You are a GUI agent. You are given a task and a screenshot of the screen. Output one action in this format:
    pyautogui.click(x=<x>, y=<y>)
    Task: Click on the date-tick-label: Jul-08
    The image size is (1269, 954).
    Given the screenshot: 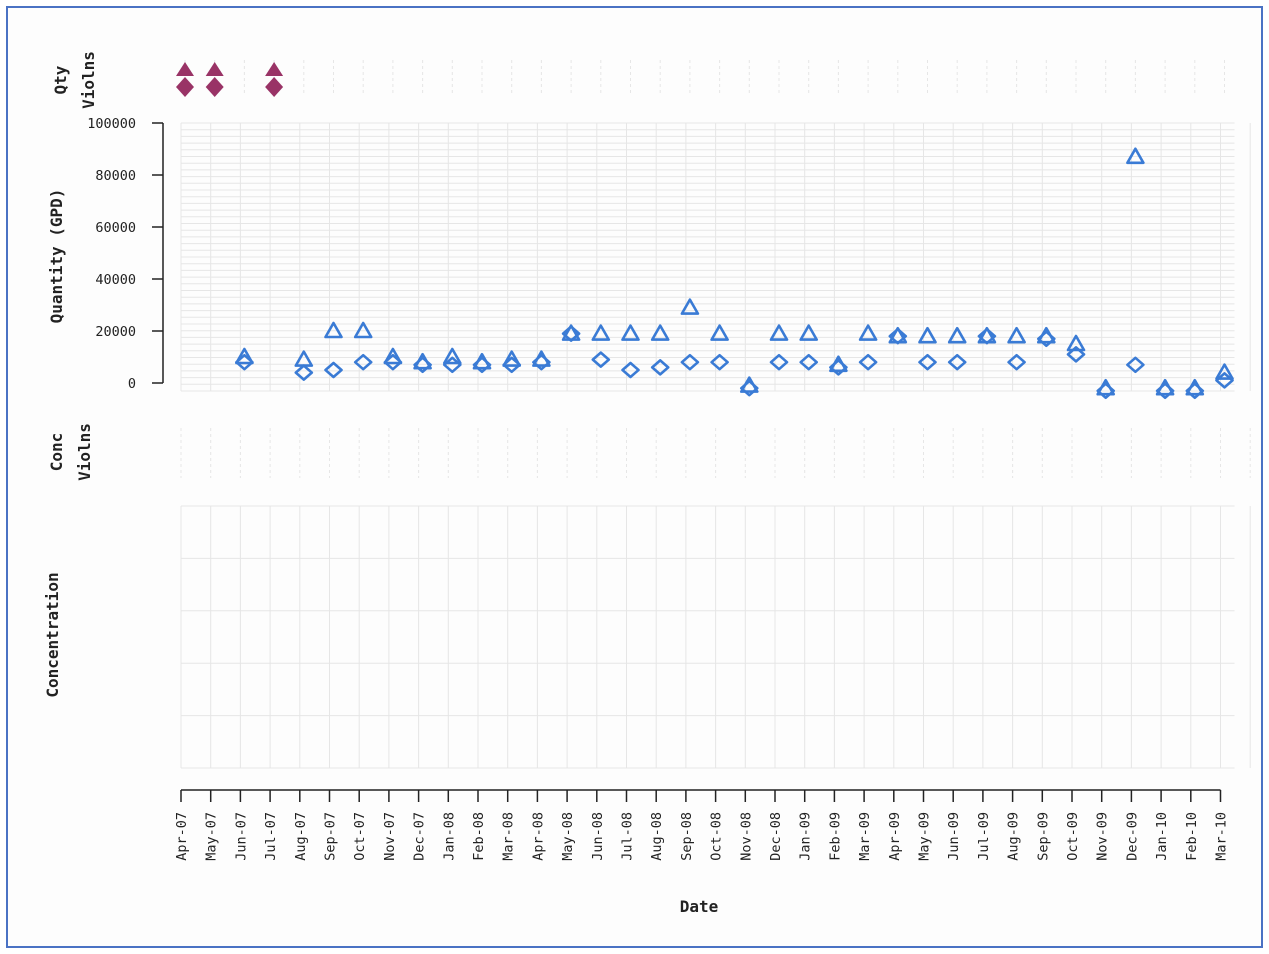 What is the action you would take?
    pyautogui.click(x=628, y=836)
    